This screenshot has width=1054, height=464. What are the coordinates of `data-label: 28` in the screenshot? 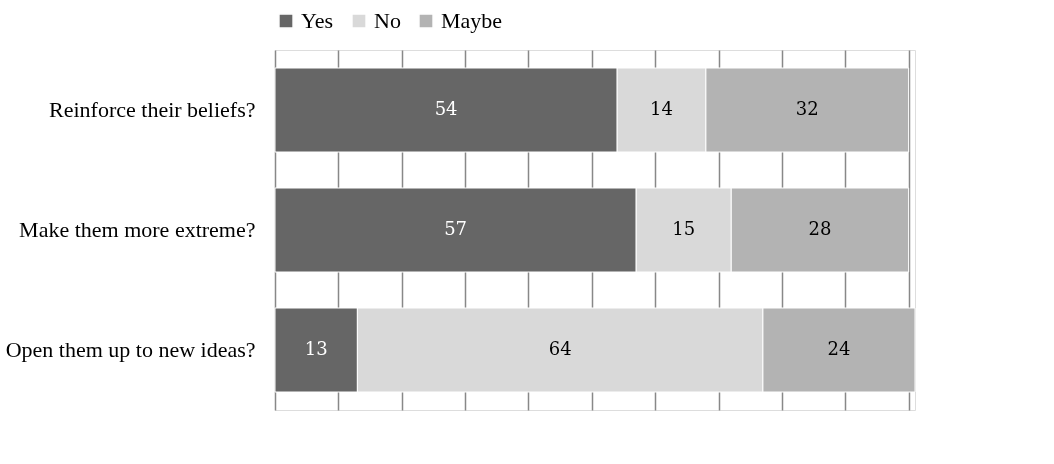 It's located at (820, 228).